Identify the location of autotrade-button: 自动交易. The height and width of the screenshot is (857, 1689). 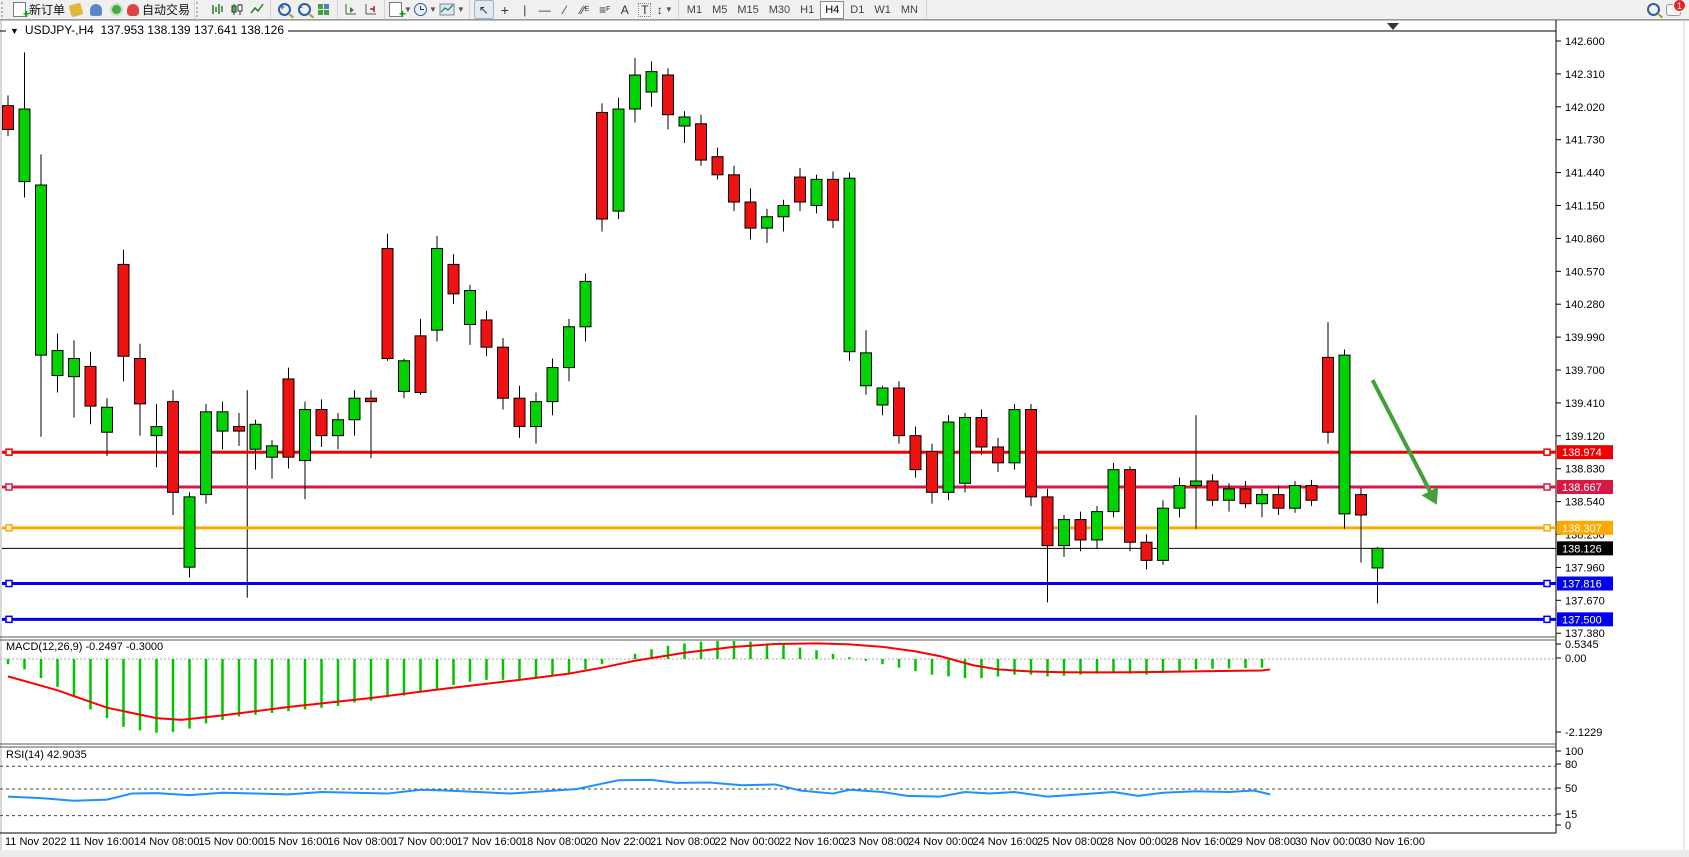
(158, 9).